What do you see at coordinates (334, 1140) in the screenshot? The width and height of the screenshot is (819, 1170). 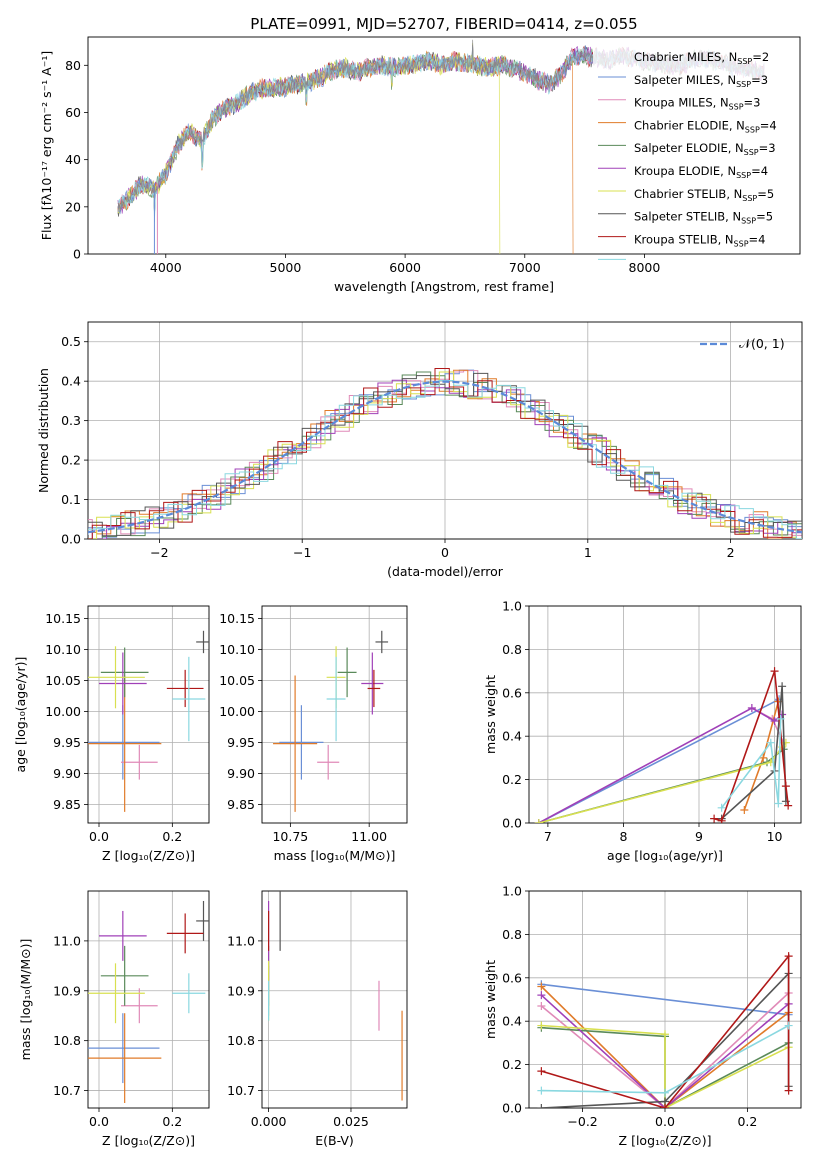 I see `x-axis-label: E(B-V)` at bounding box center [334, 1140].